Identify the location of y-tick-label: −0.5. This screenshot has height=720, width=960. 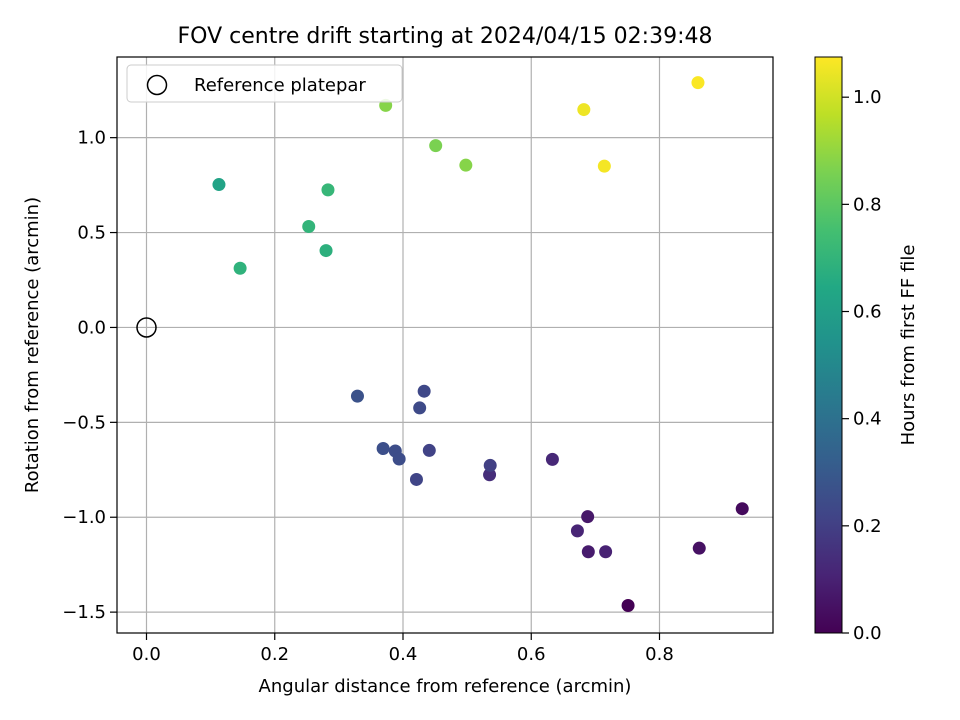
(84, 422).